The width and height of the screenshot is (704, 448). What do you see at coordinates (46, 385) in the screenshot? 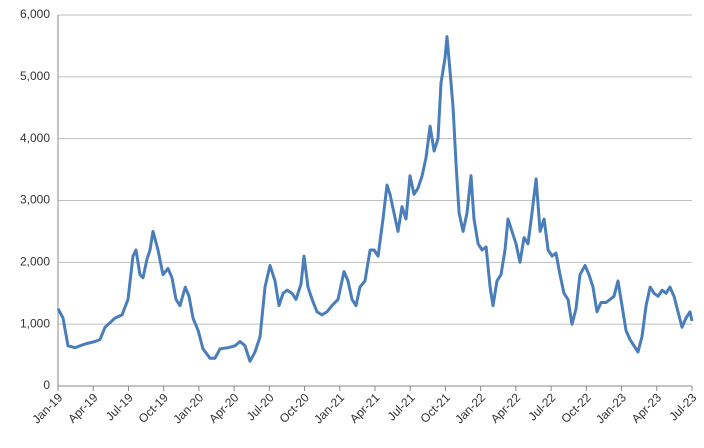
I see `y-tick-label: 0` at bounding box center [46, 385].